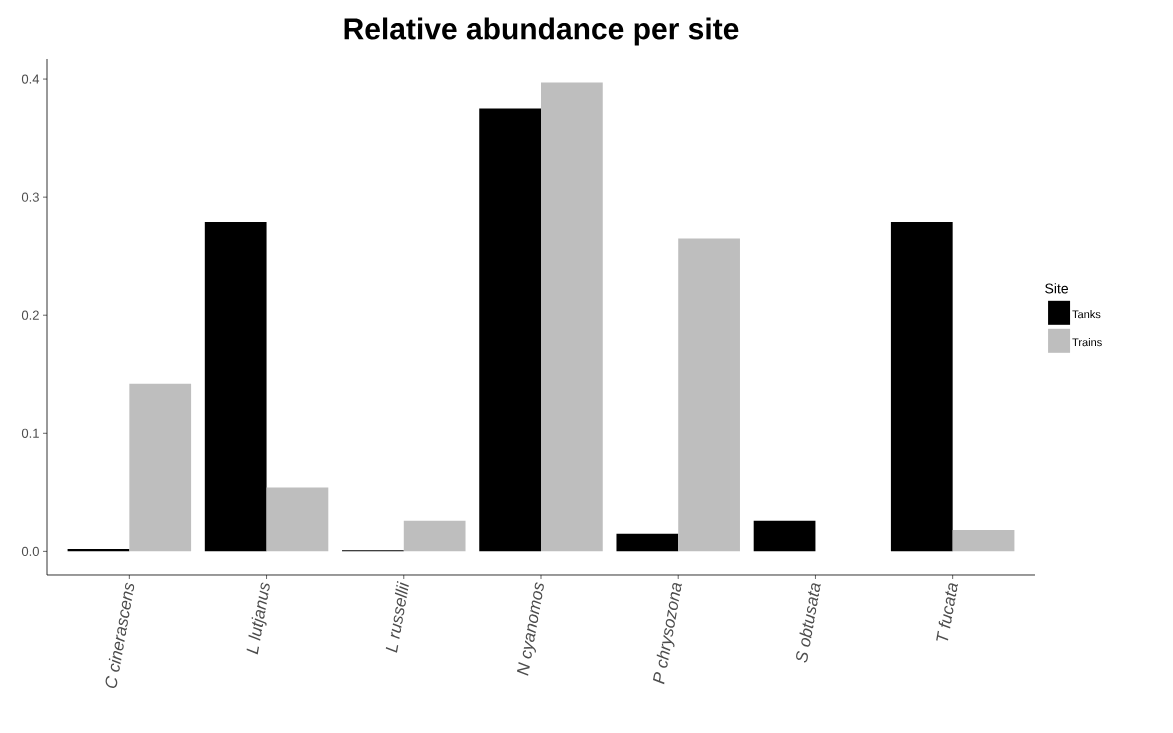  What do you see at coordinates (30, 551) in the screenshot?
I see `y-tick-label: 0.0` at bounding box center [30, 551].